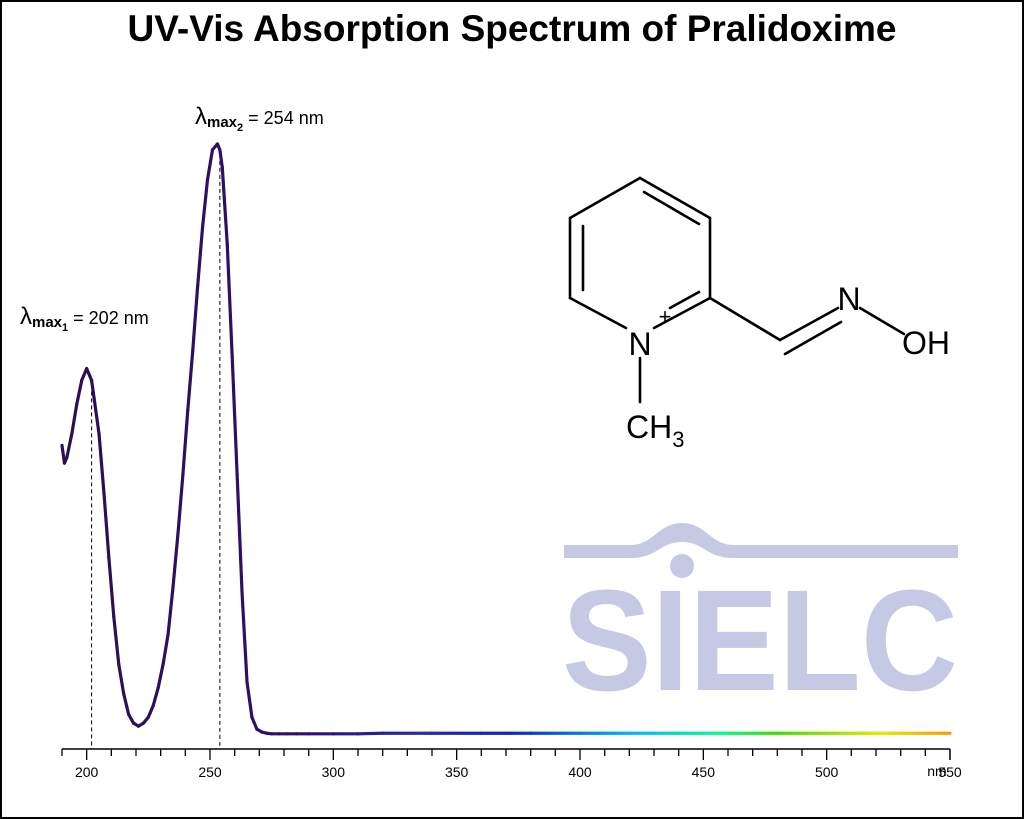 The width and height of the screenshot is (1024, 819). I want to click on lambda-max-lines, so click(156, 451).